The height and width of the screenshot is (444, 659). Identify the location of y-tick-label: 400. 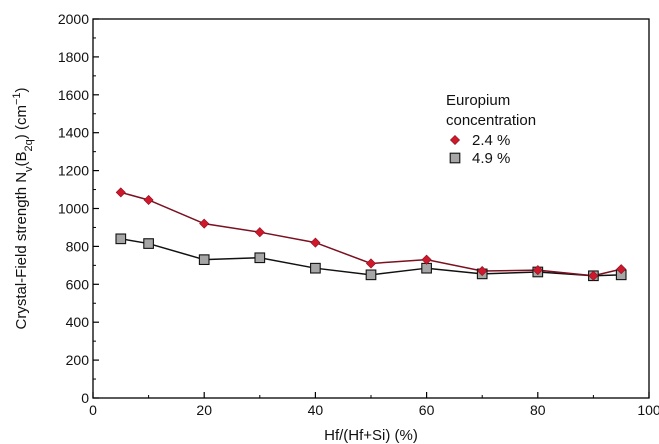
(78, 322).